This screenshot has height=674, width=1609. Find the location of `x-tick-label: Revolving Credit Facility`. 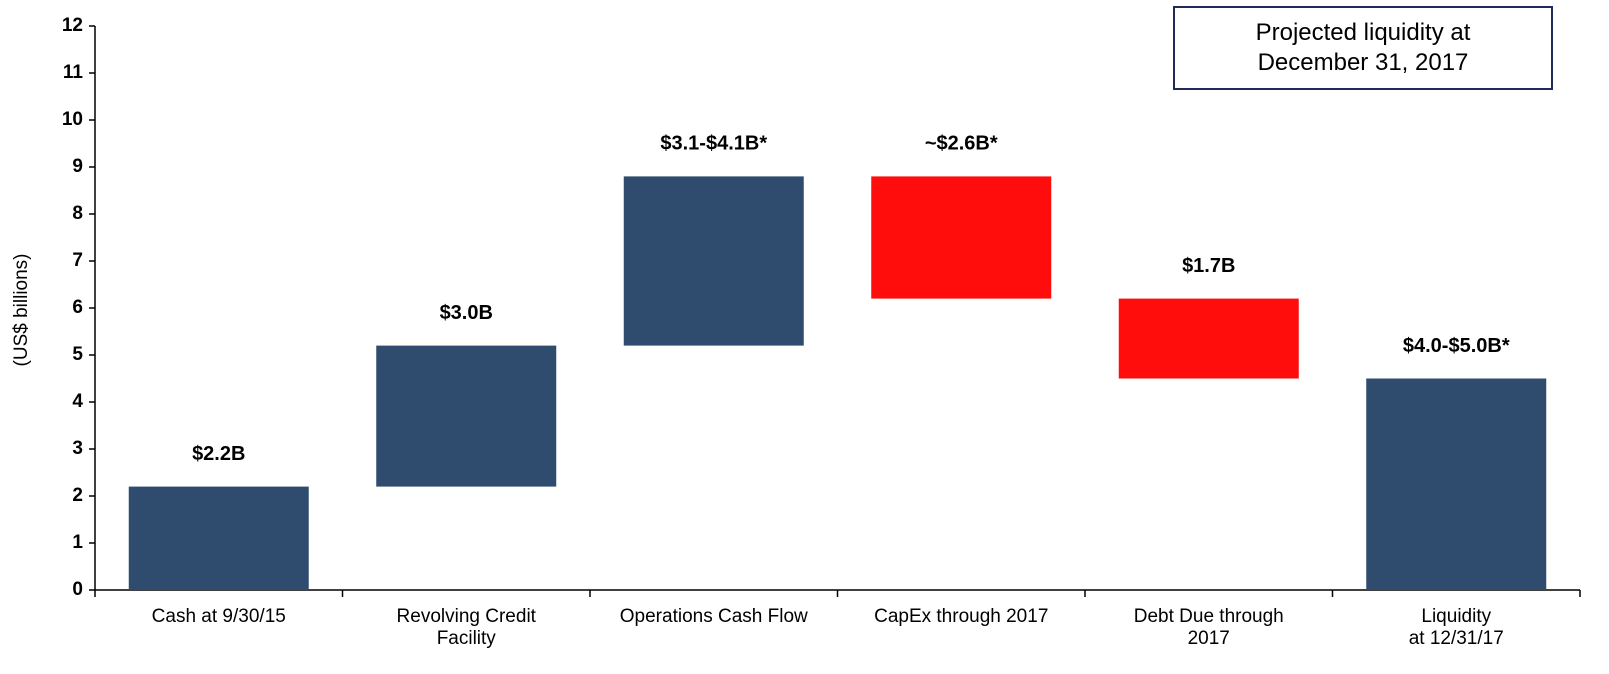

x-tick-label: Revolving Credit Facility is located at coordinates (466, 627).